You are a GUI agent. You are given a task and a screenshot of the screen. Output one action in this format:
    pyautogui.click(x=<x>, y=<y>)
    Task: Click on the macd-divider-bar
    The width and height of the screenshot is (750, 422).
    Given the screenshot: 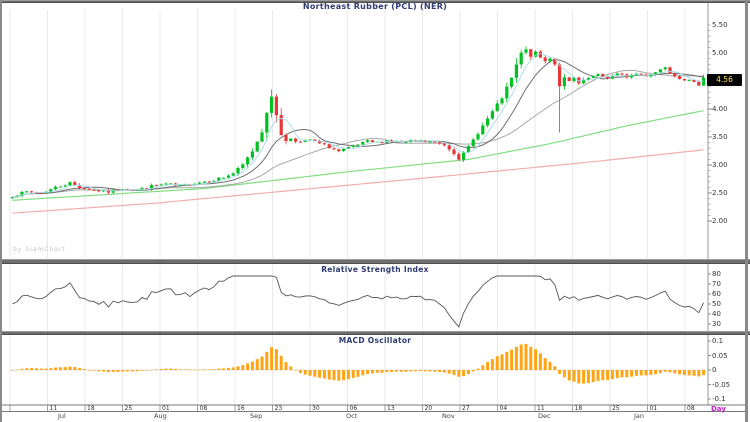 What is the action you would take?
    pyautogui.click(x=375, y=333)
    